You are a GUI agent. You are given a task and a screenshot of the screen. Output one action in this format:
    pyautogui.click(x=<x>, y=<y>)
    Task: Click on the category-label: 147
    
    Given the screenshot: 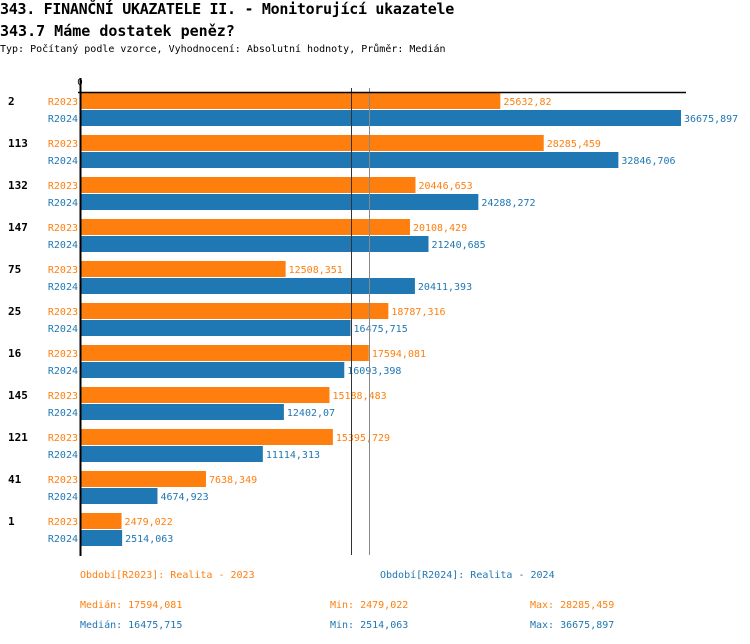 What is the action you would take?
    pyautogui.click(x=18, y=227)
    